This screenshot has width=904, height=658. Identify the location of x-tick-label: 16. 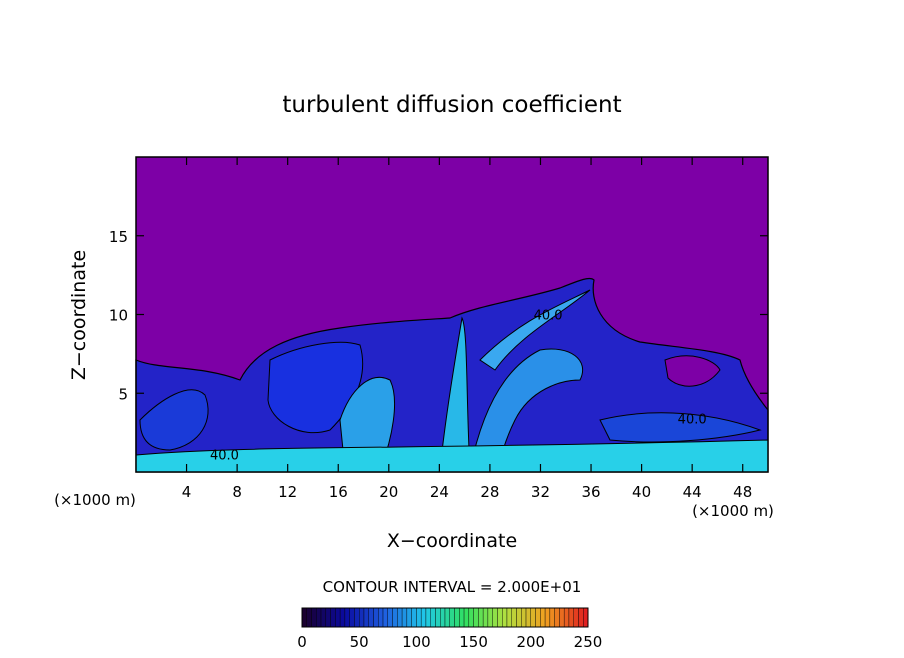
(338, 492).